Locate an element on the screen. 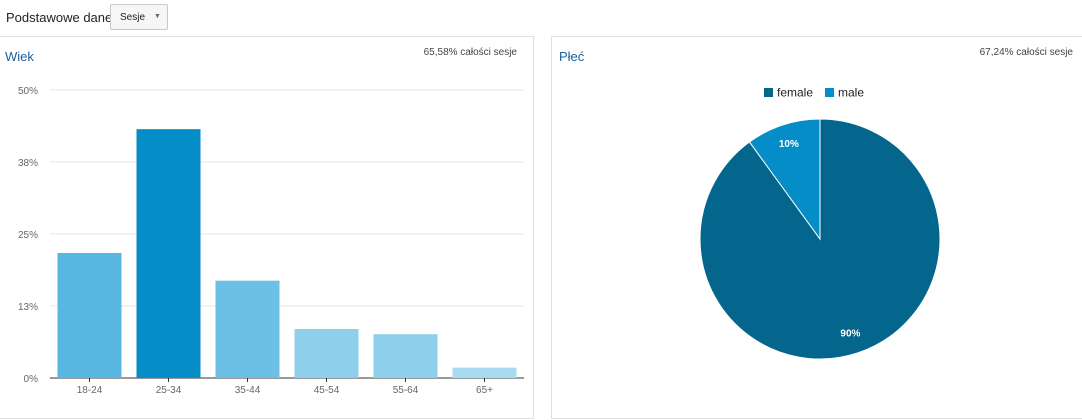  legend-item-male: male is located at coordinates (844, 93).